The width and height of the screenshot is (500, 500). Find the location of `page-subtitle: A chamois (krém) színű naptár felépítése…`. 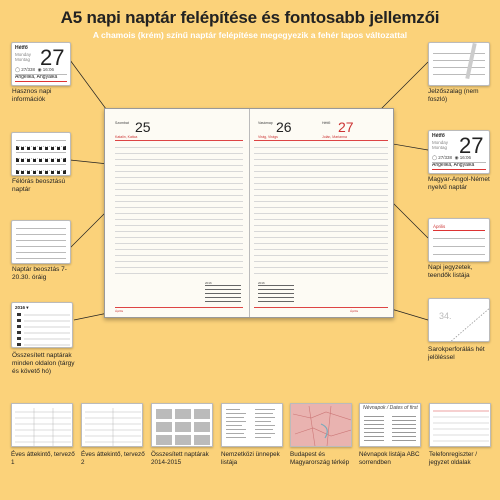

page-subtitle: A chamois (krém) színű naptár felépítése… is located at coordinates (250, 35).